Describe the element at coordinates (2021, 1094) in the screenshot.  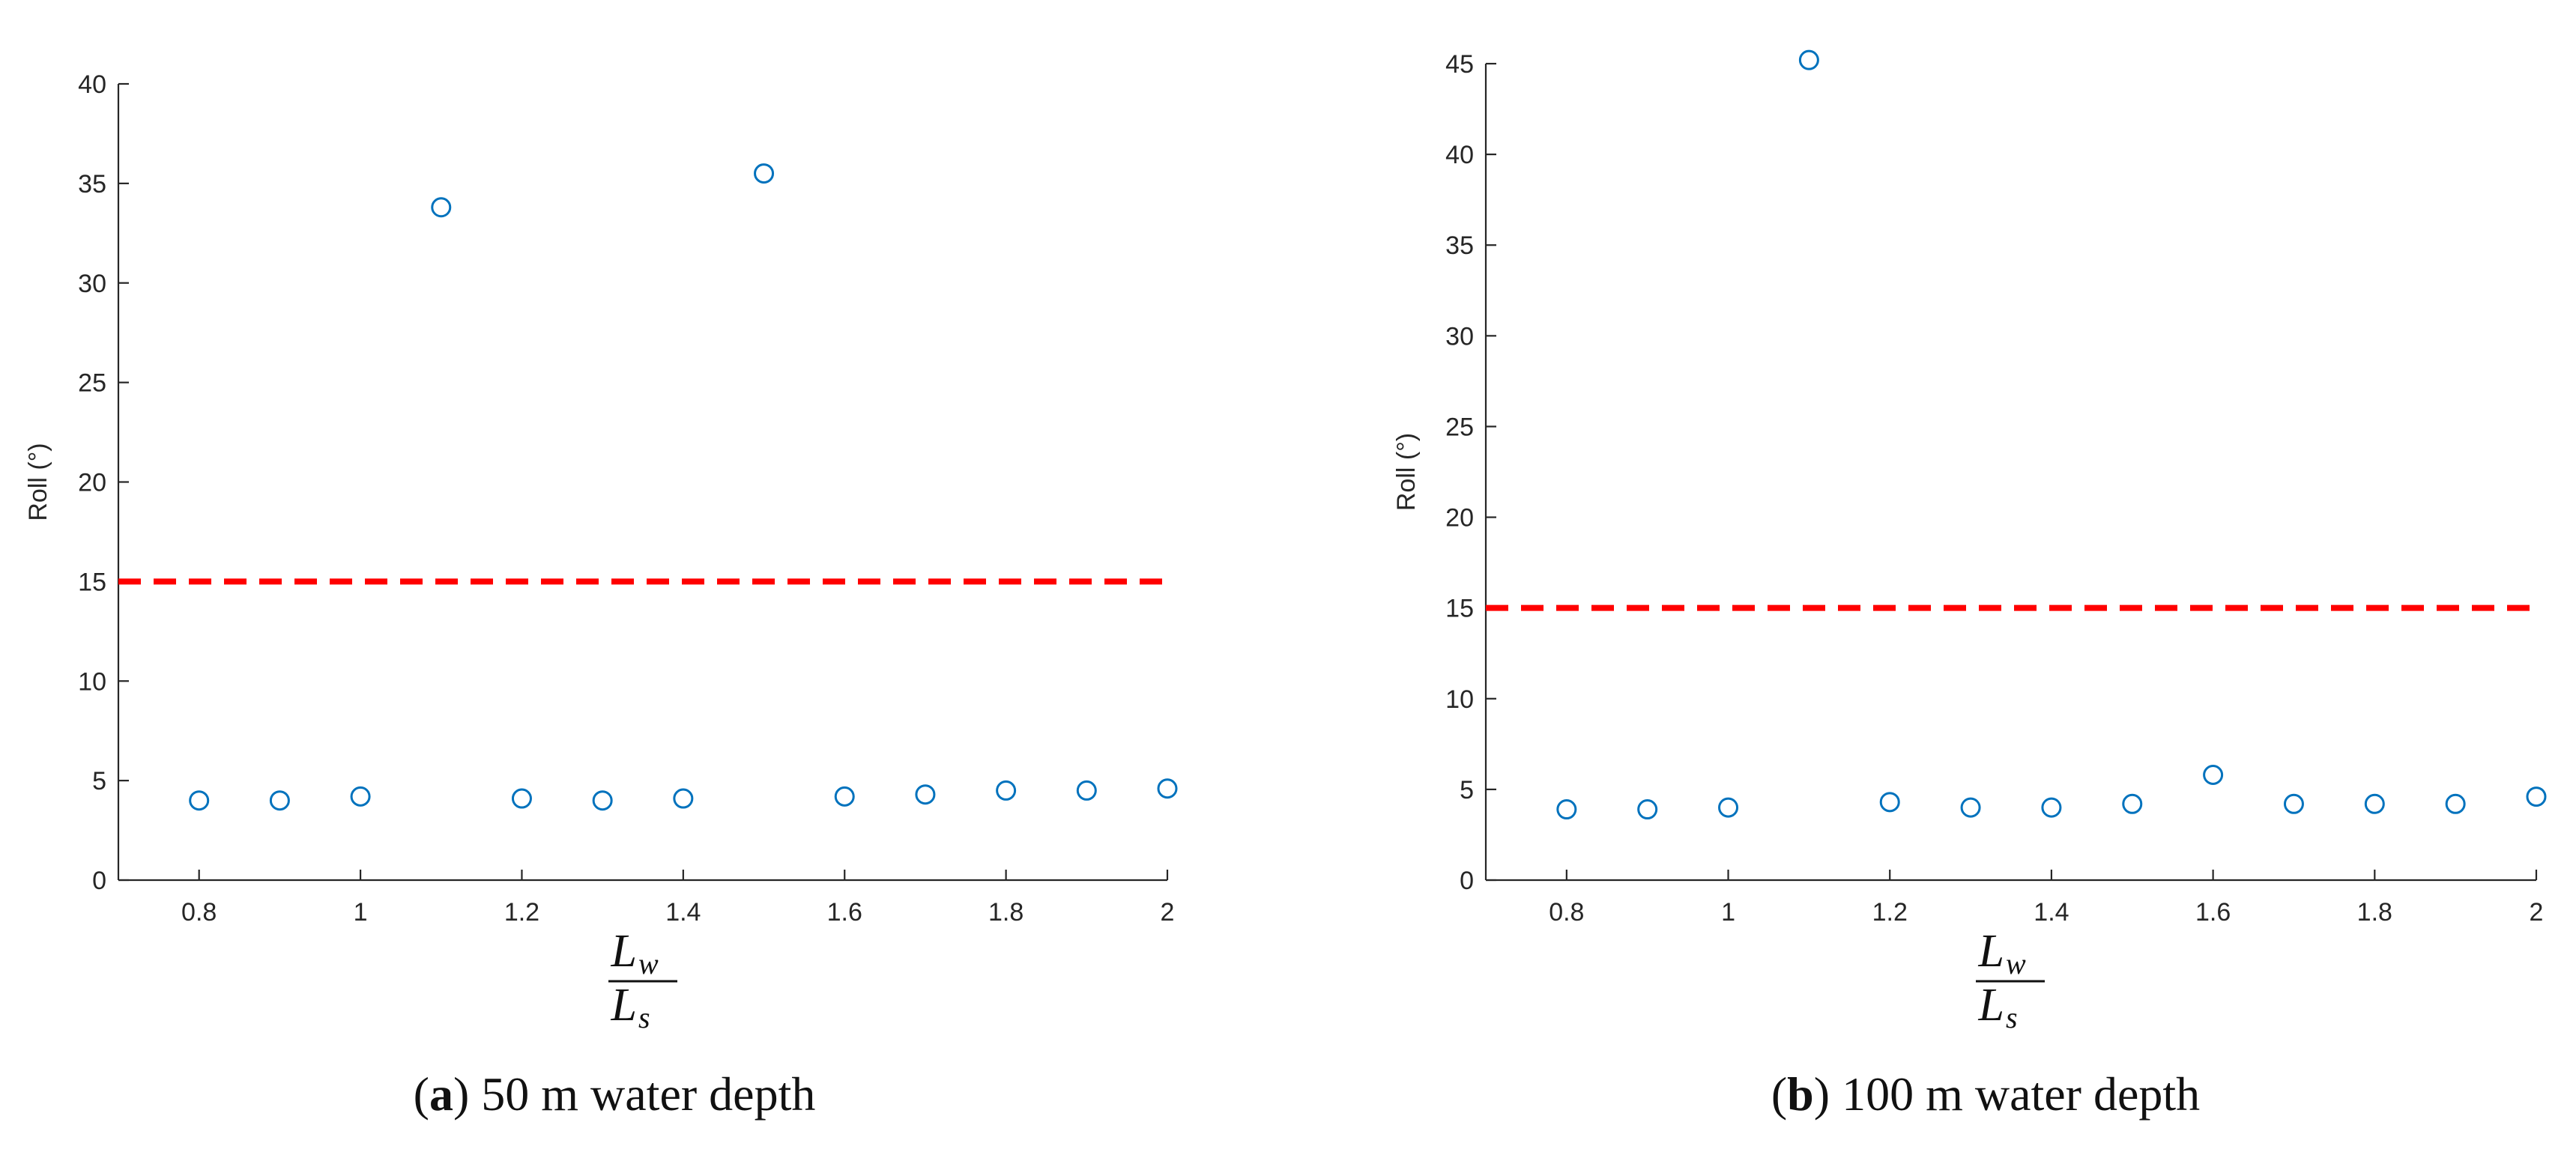
I see `caption-text: 100 m water depth` at that location.